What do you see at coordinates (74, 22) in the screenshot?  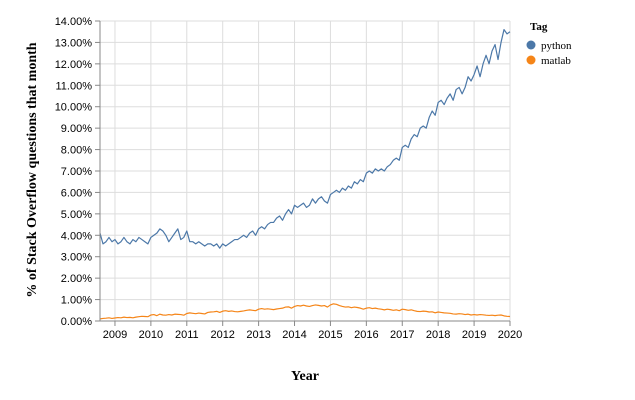 I see `y-tick-label: 14.00%` at bounding box center [74, 22].